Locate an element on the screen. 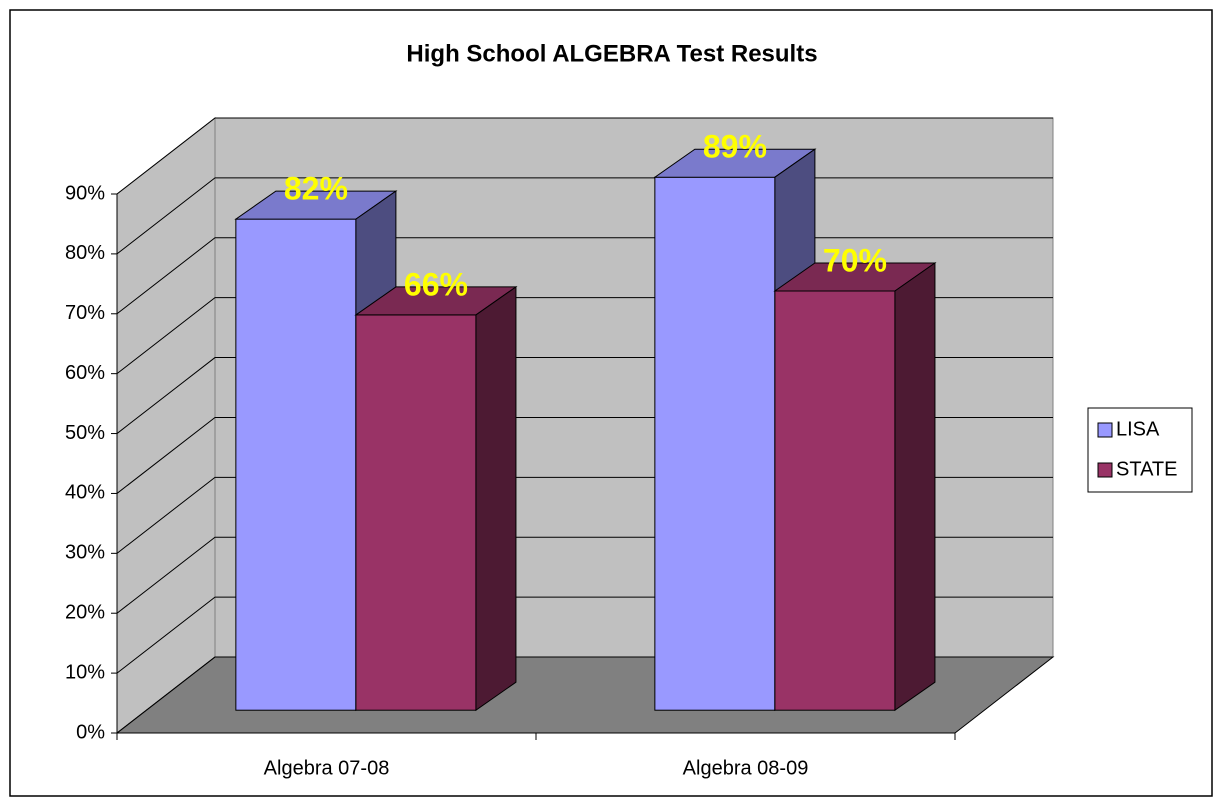  y-tick-label: 40% is located at coordinates (85, 493).